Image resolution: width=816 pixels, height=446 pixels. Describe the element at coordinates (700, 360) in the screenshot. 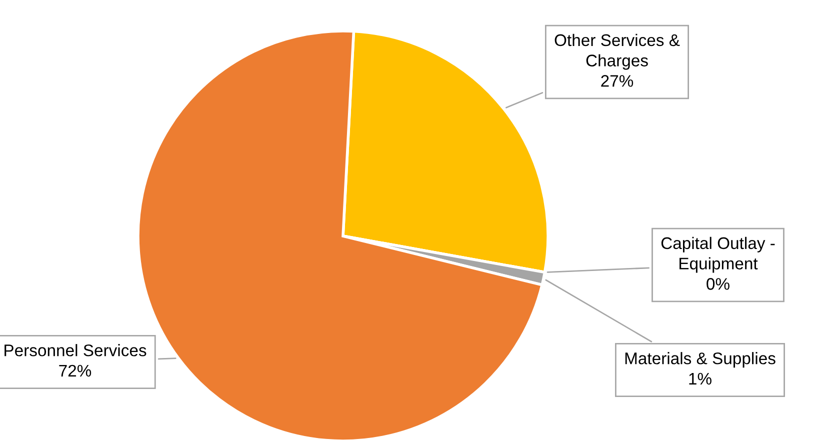

I see `slice-label: Materials & Supplies` at that location.